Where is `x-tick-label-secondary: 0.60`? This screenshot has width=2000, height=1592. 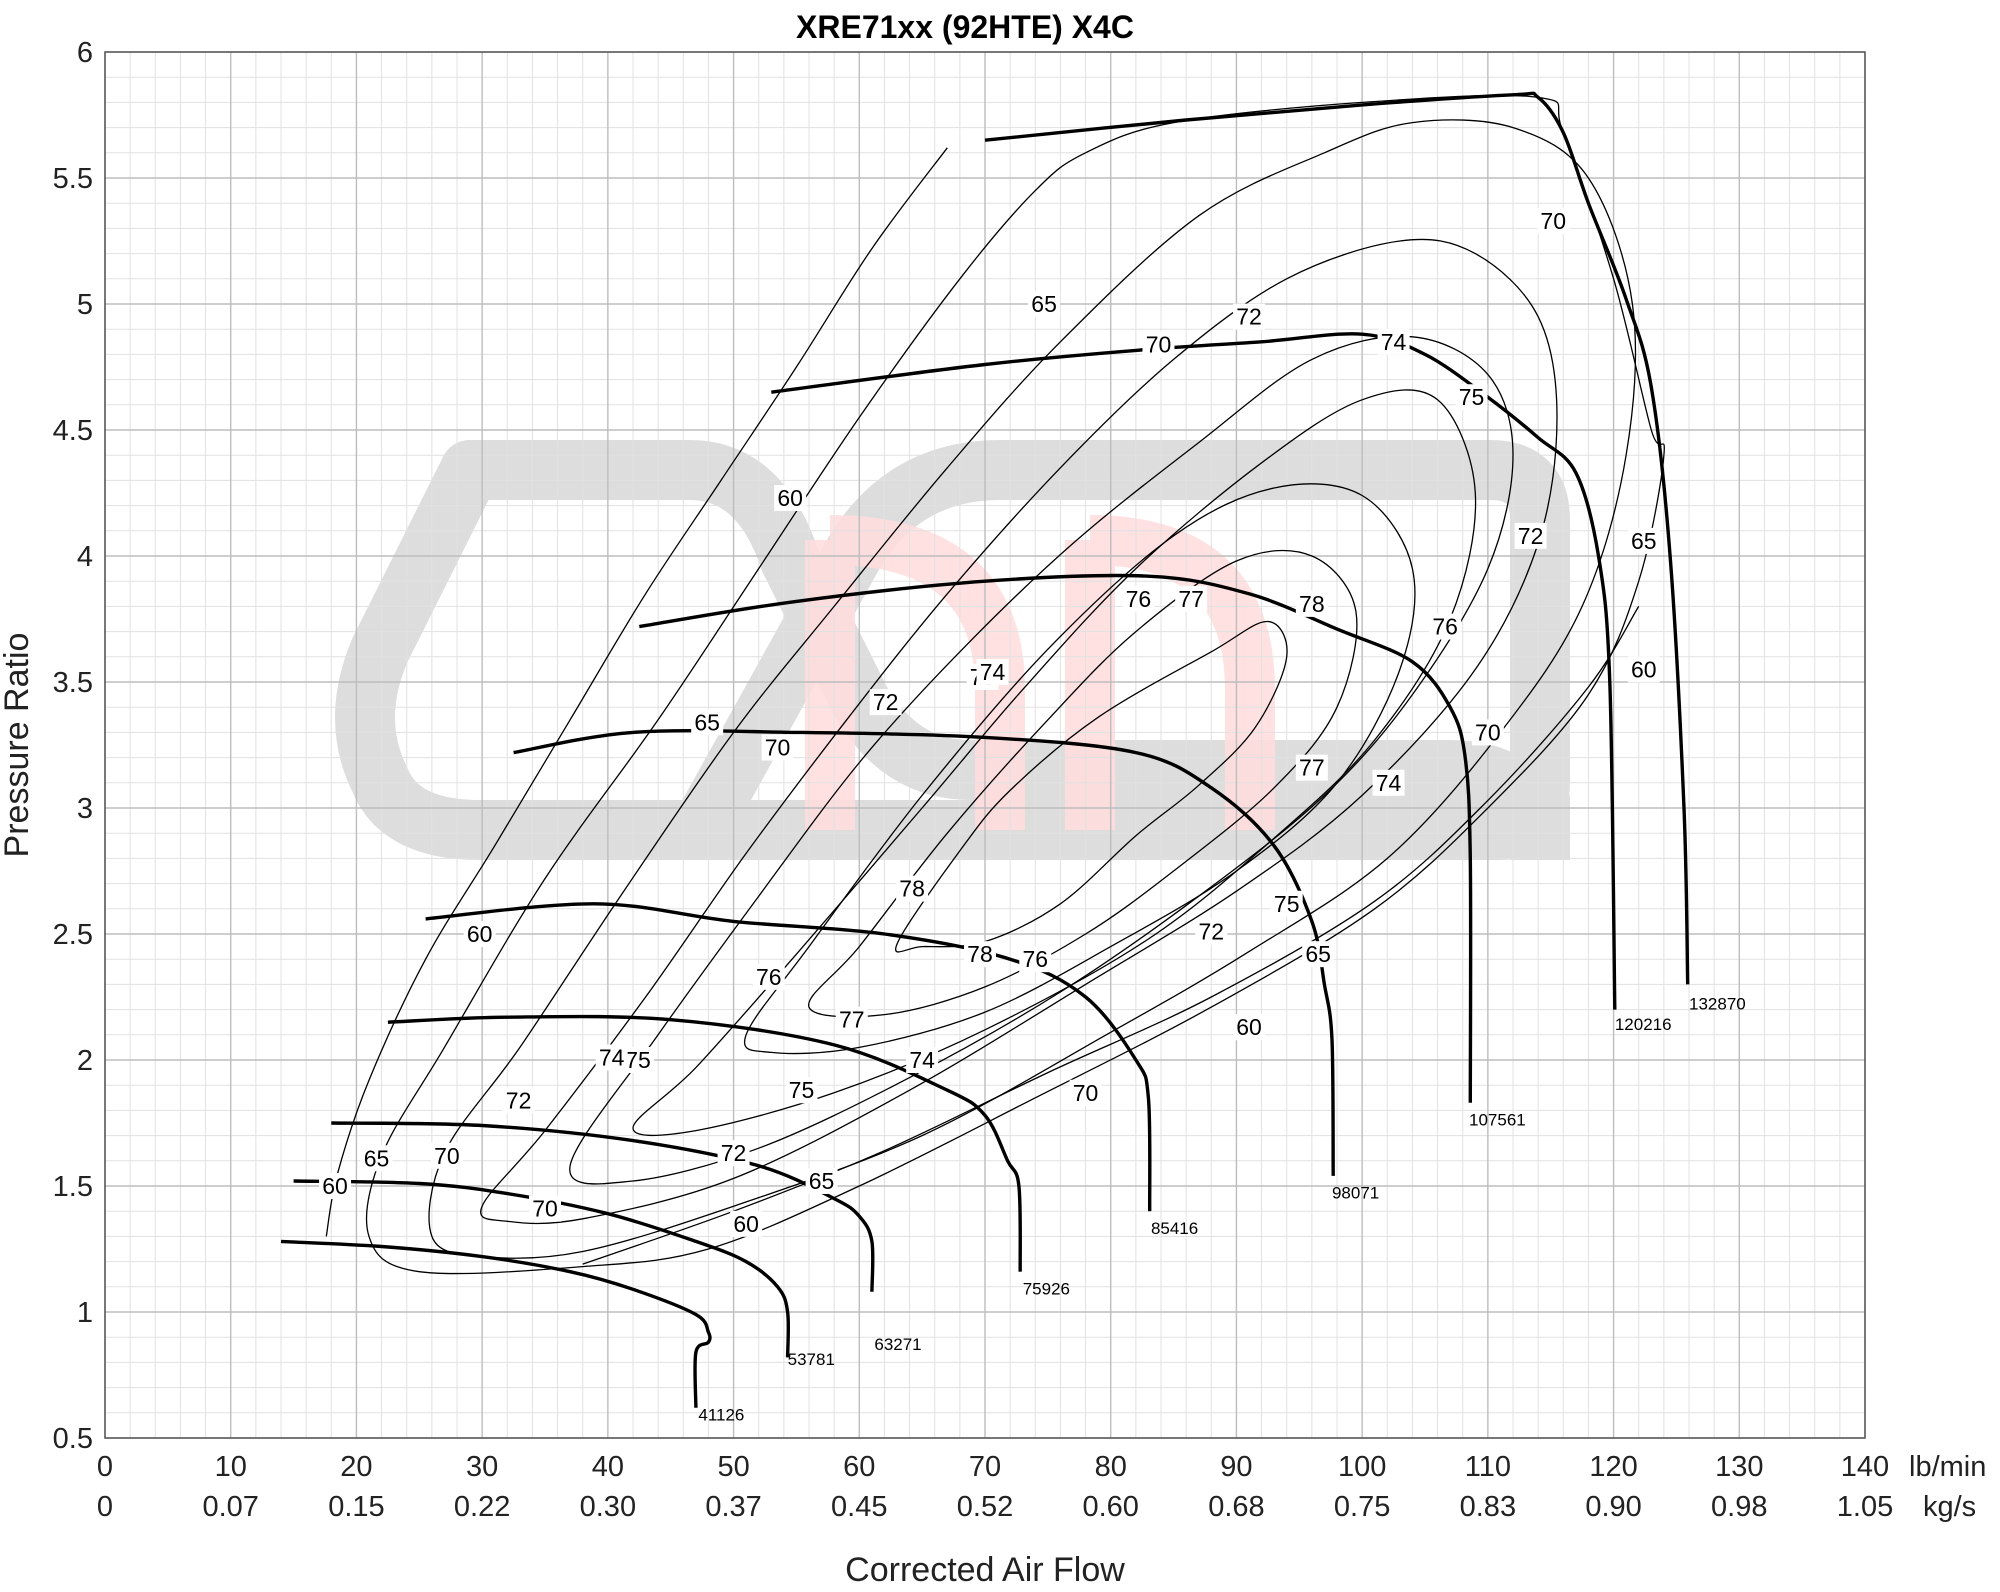
x-tick-label-secondary: 0.60 is located at coordinates (1110, 1507).